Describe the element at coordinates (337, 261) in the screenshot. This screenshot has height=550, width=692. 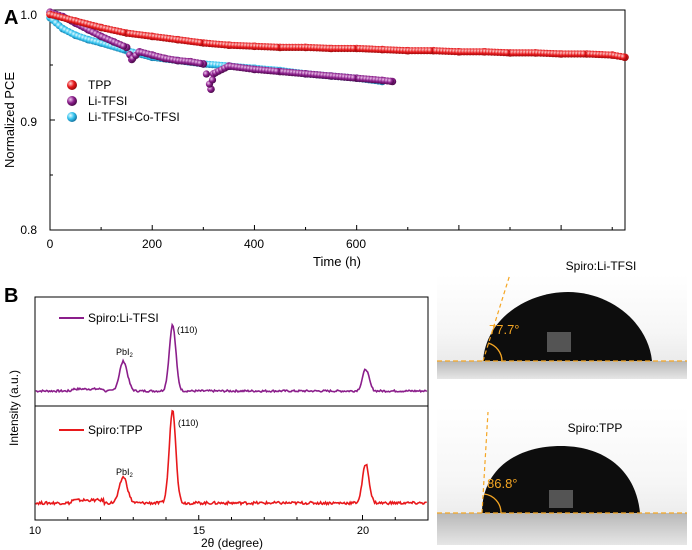
I see `x-axis-label-a: Time (h)` at that location.